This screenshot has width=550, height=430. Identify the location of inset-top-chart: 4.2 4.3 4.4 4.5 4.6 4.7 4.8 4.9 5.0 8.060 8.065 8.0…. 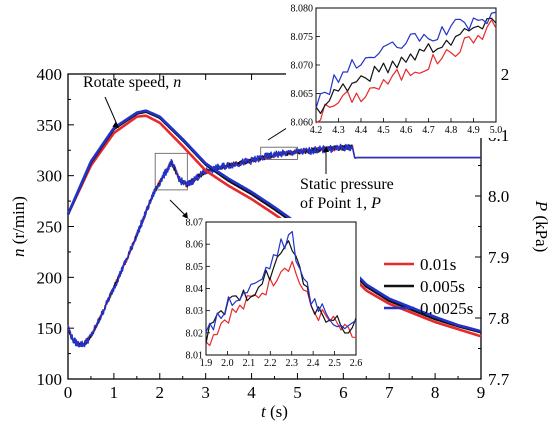
(394, 71).